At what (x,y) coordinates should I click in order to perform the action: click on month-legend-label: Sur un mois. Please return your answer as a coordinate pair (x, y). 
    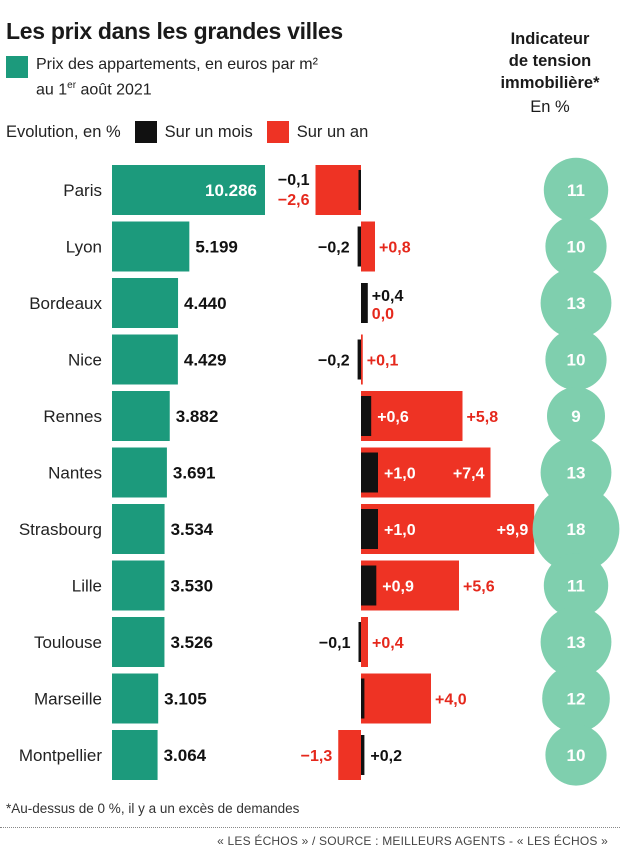
    Looking at the image, I should click on (208, 131).